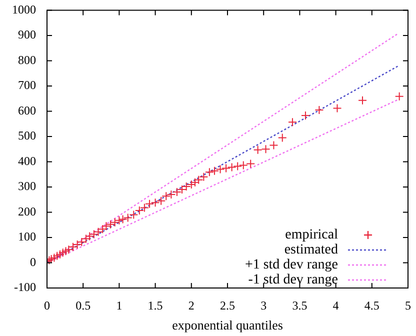 The width and height of the screenshot is (416, 336). I want to click on y-tick-label: 800, so click(27, 59).